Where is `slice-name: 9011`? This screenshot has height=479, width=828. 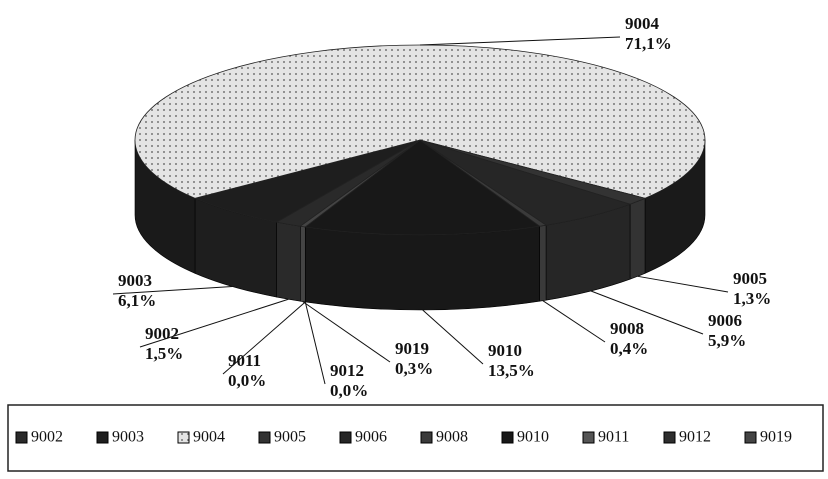
slice-name: 9011 is located at coordinates (244, 360).